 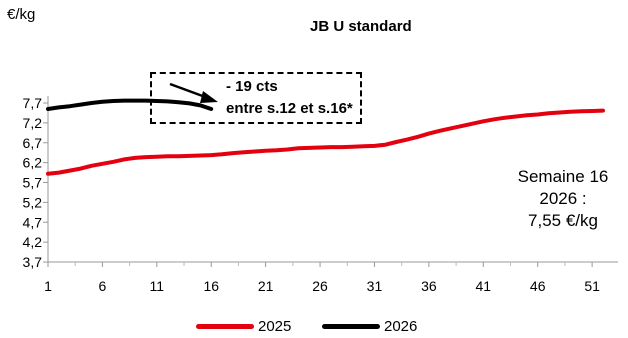 I want to click on y-tick-label: 5,7, so click(x=33, y=183).